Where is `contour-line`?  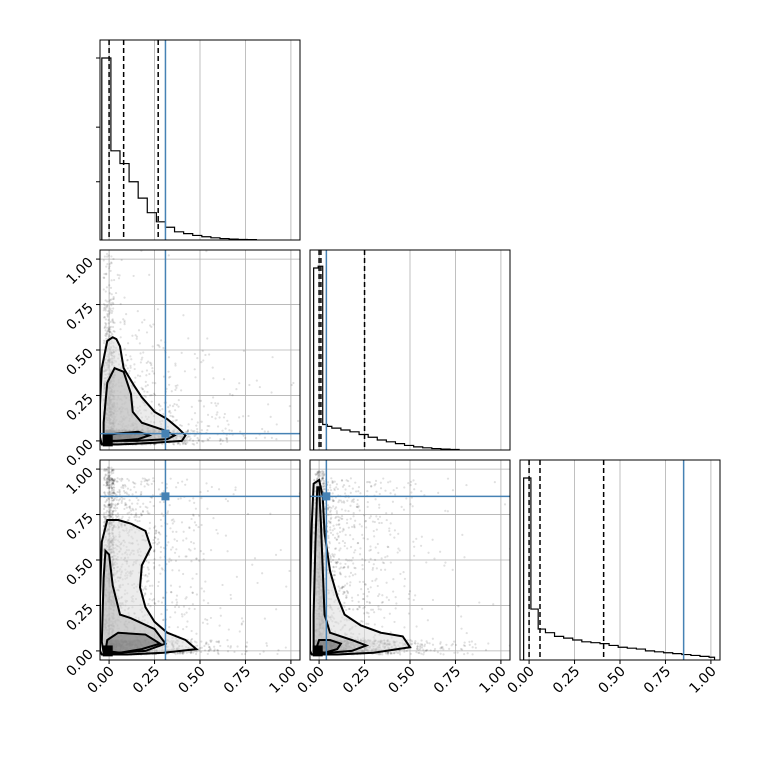 contour-line is located at coordinates (143, 391).